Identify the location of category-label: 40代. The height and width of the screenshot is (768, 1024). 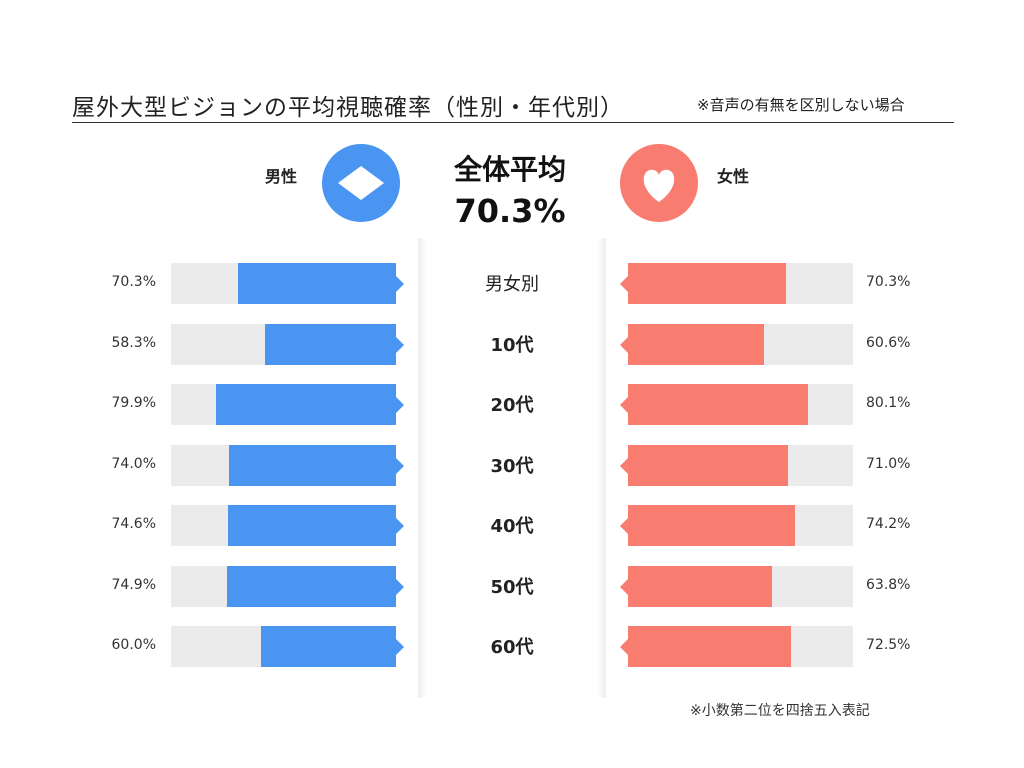
(512, 526).